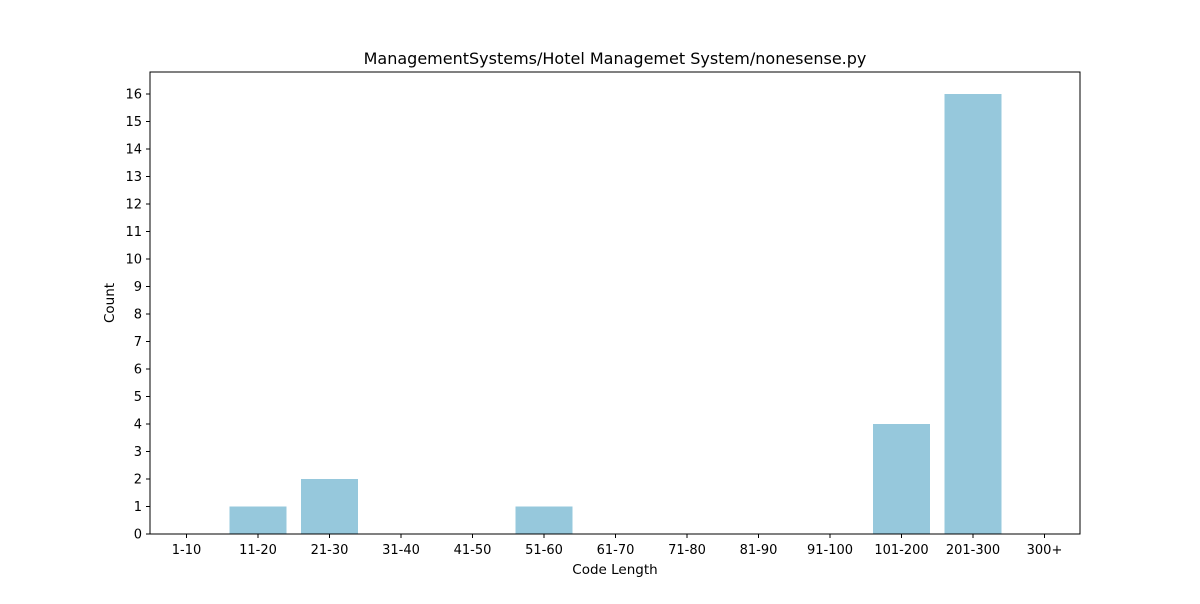  I want to click on y-tick-label: 12, so click(133, 205).